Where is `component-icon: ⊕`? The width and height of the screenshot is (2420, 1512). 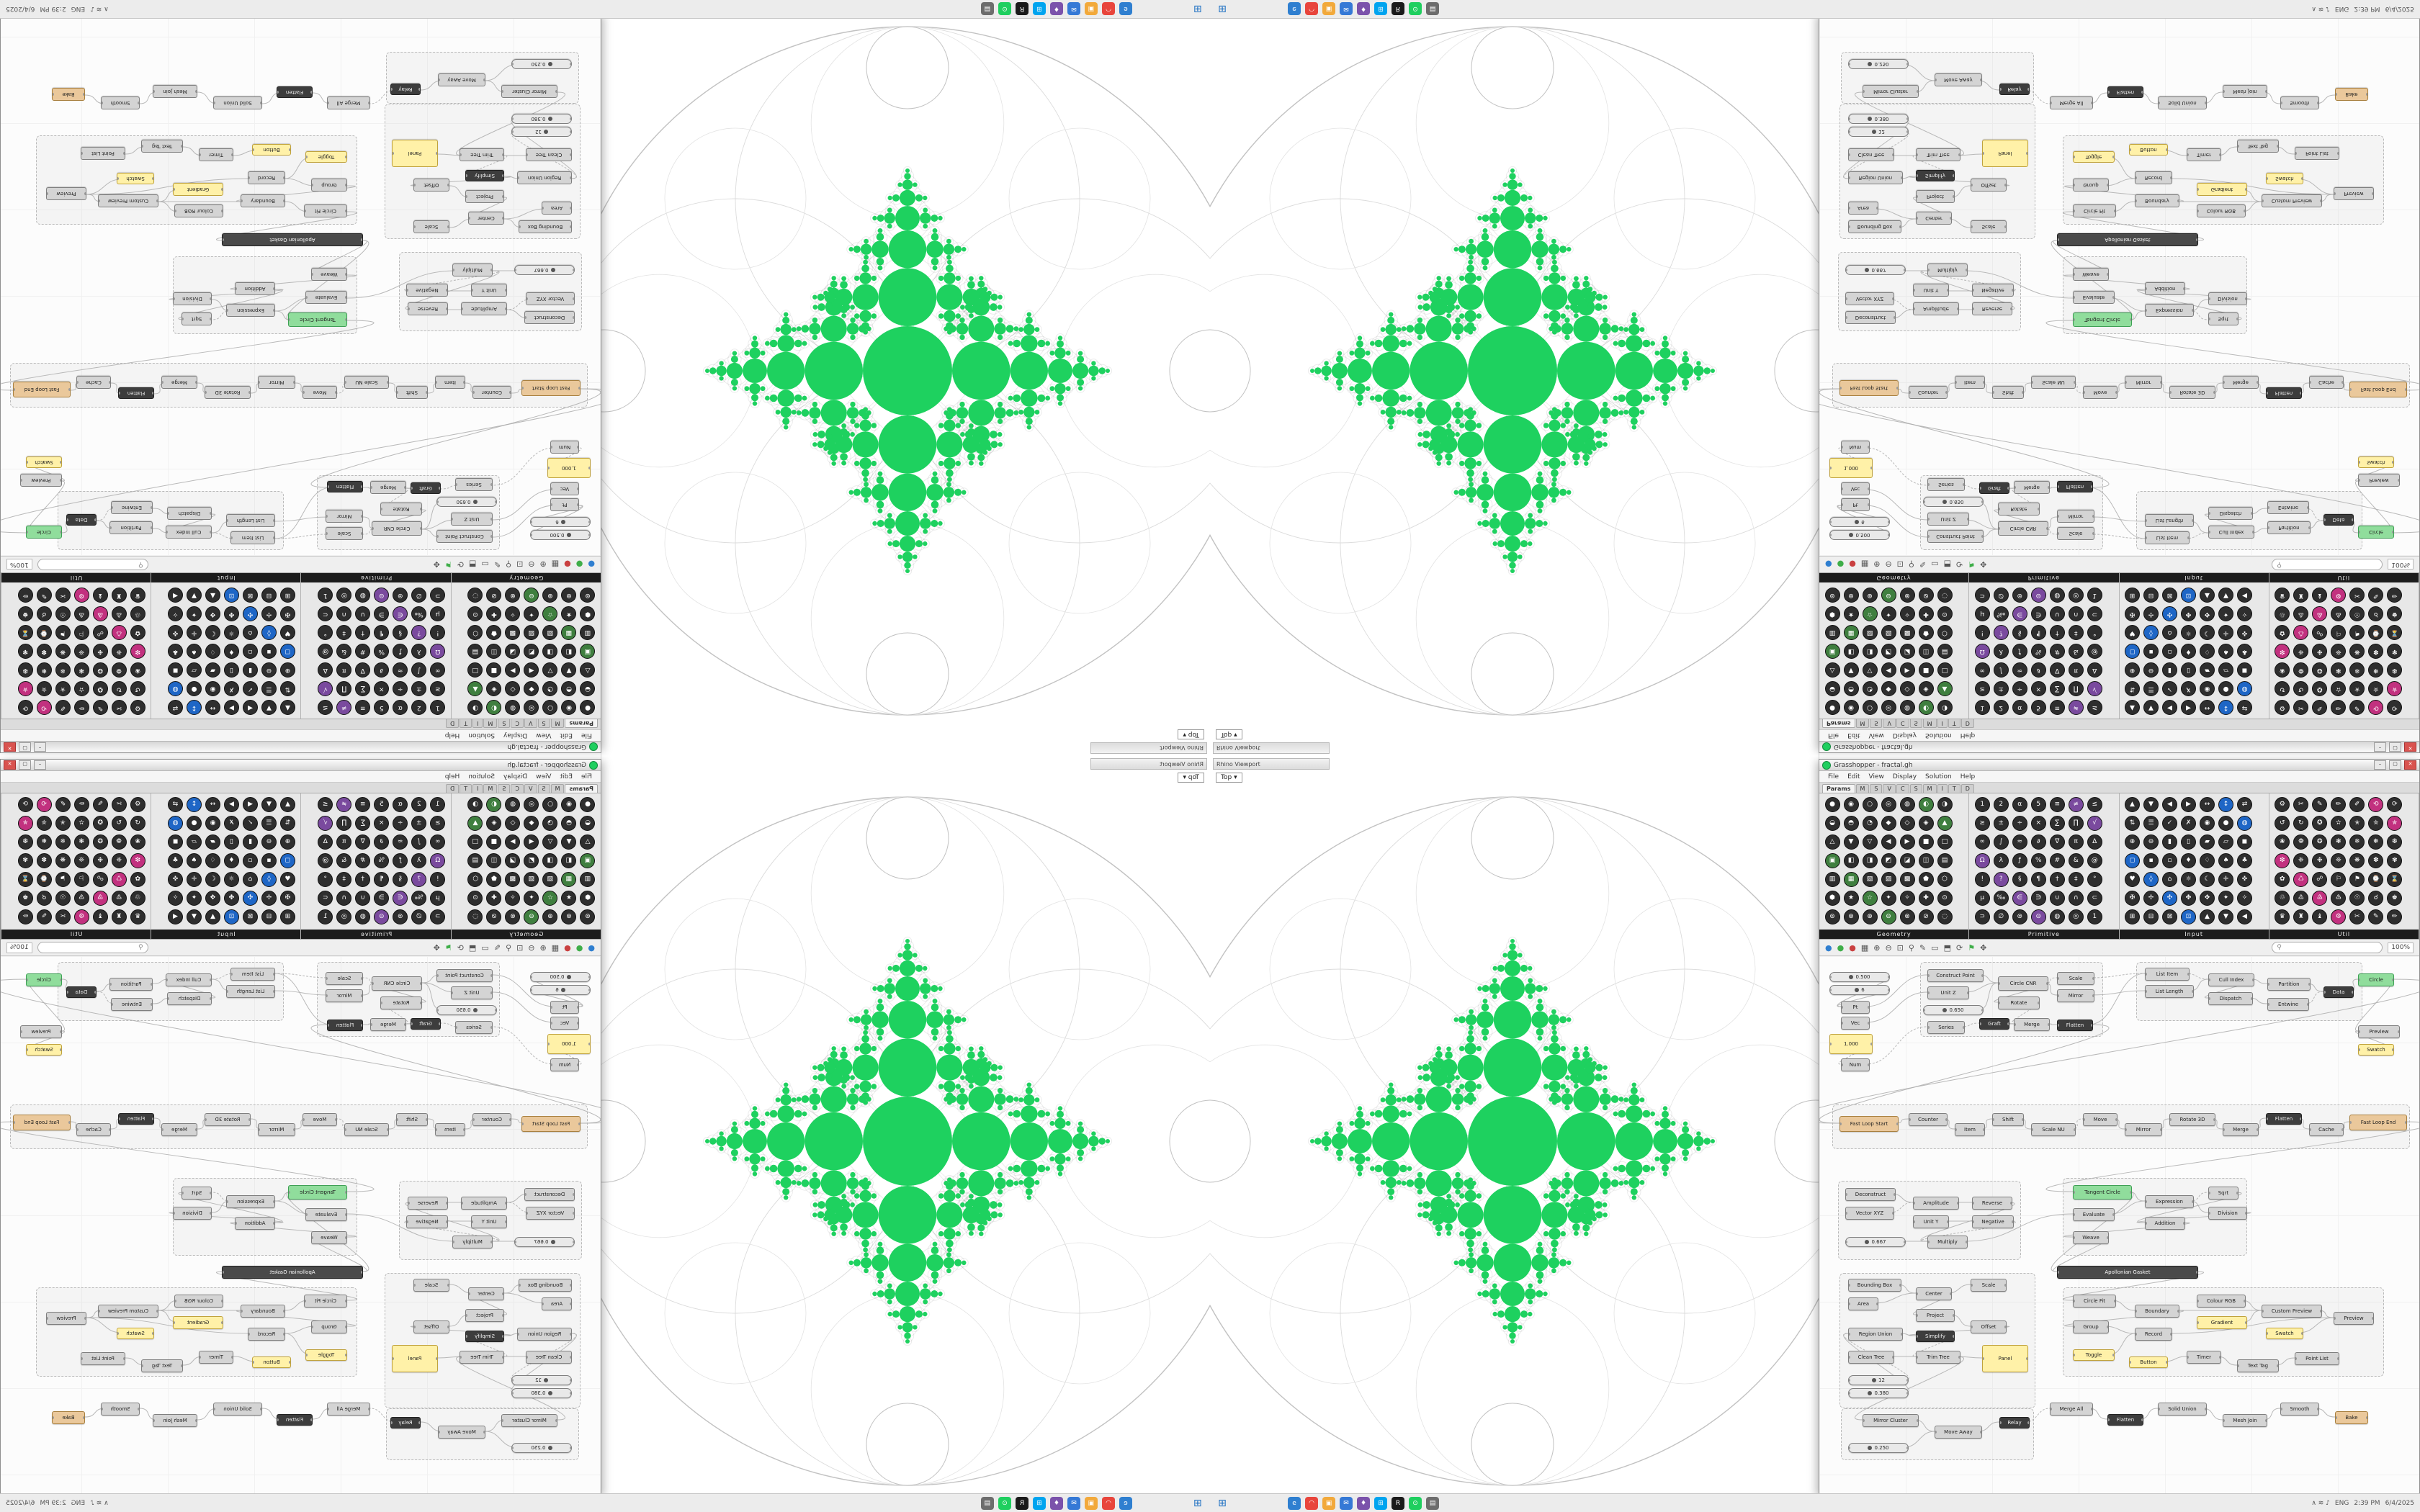 component-icon: ⊕ is located at coordinates (550, 595).